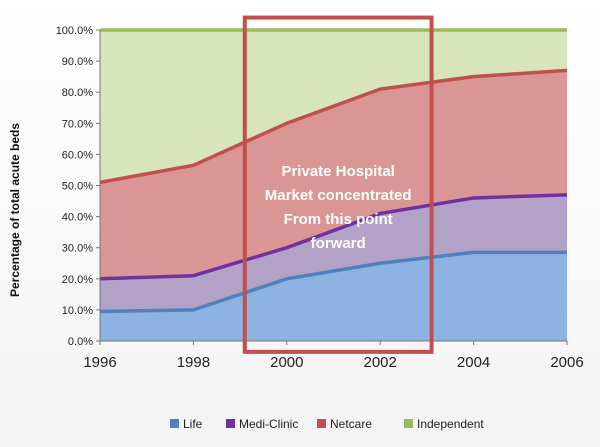 The width and height of the screenshot is (600, 447). What do you see at coordinates (80, 342) in the screenshot?
I see `y-tick-label: 0.0%` at bounding box center [80, 342].